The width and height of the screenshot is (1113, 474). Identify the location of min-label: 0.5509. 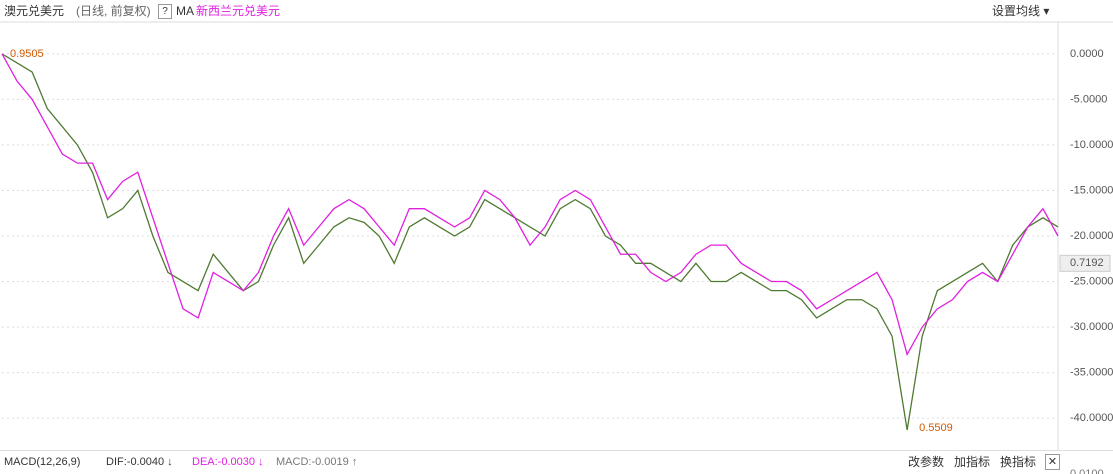
(936, 428).